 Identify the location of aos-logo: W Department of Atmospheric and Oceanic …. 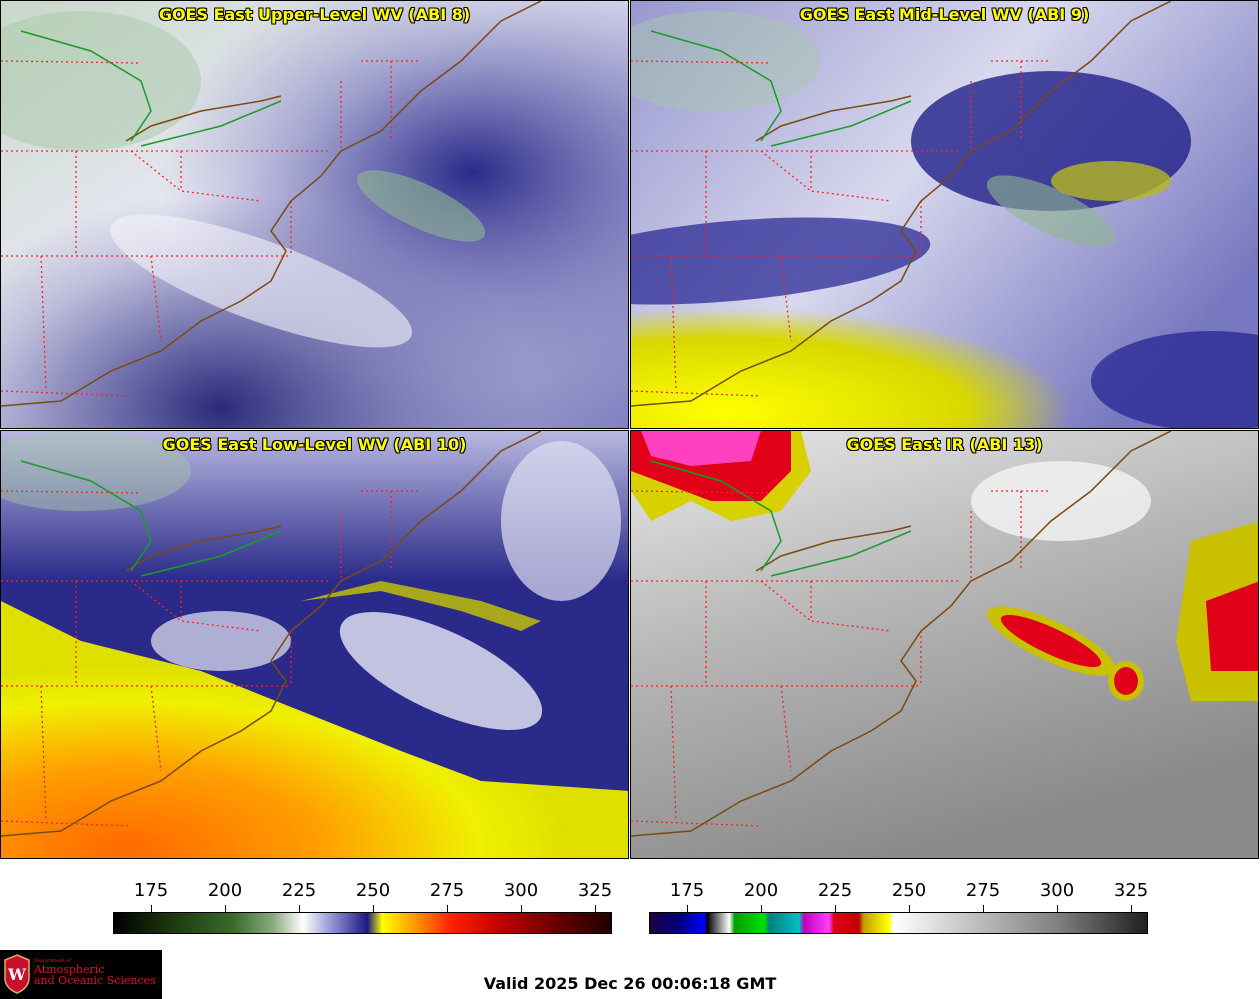
(81, 974).